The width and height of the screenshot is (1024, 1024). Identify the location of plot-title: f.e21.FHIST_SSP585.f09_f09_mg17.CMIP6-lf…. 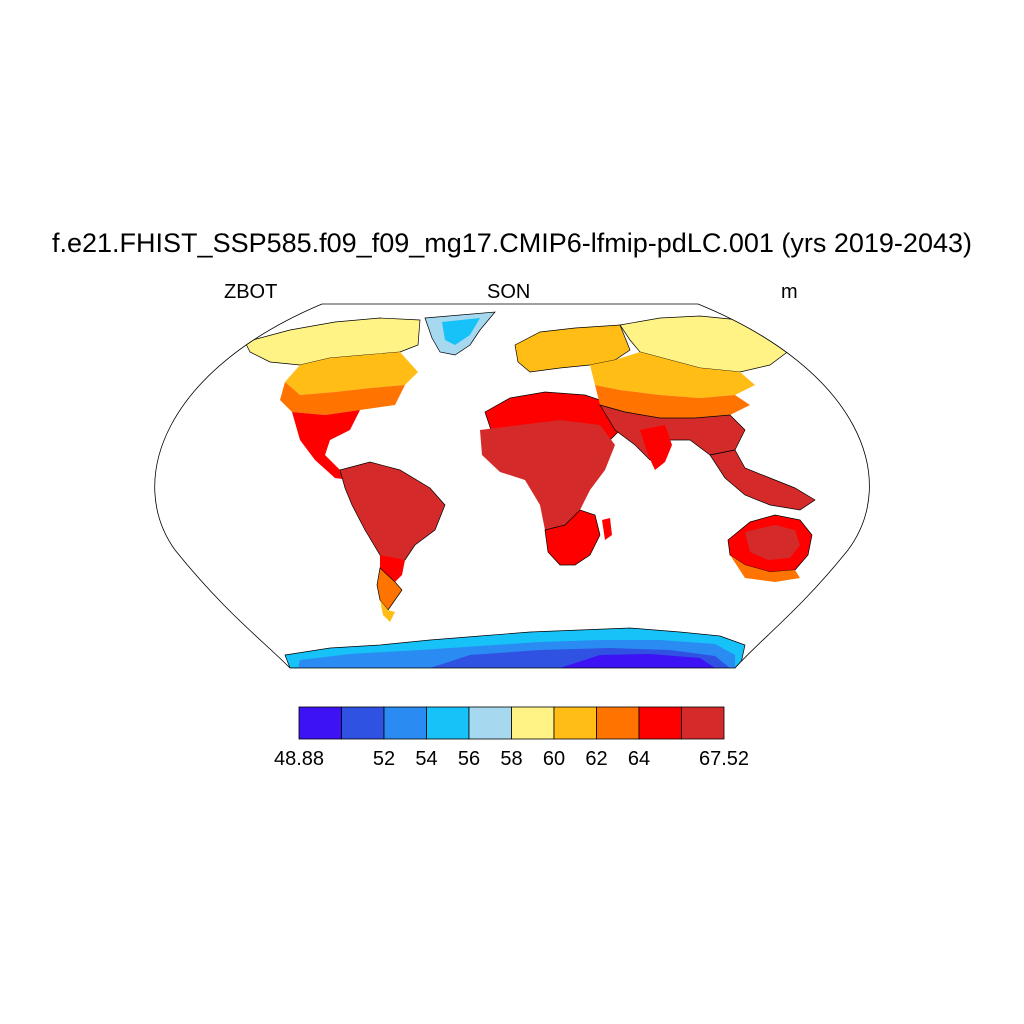
(512, 243).